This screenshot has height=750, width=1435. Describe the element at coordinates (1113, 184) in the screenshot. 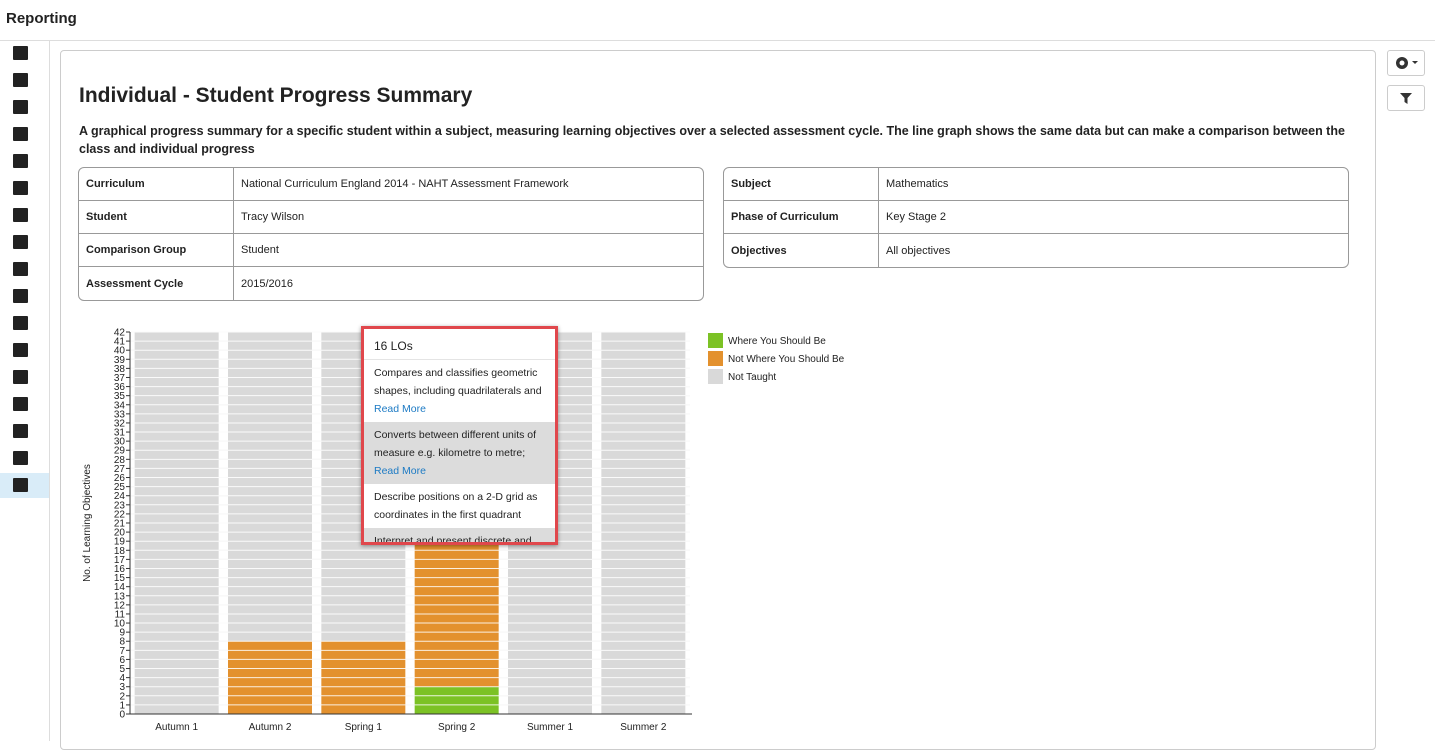

I see `info-value: Mathematics` at that location.